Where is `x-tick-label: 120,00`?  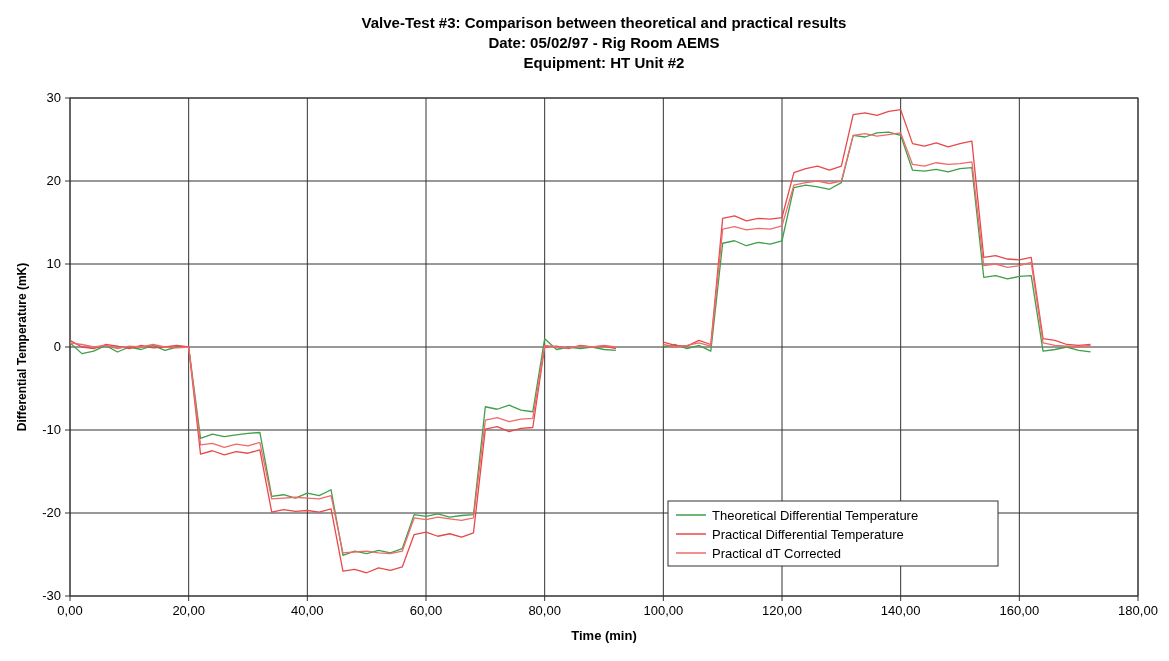 x-tick-label: 120,00 is located at coordinates (782, 610).